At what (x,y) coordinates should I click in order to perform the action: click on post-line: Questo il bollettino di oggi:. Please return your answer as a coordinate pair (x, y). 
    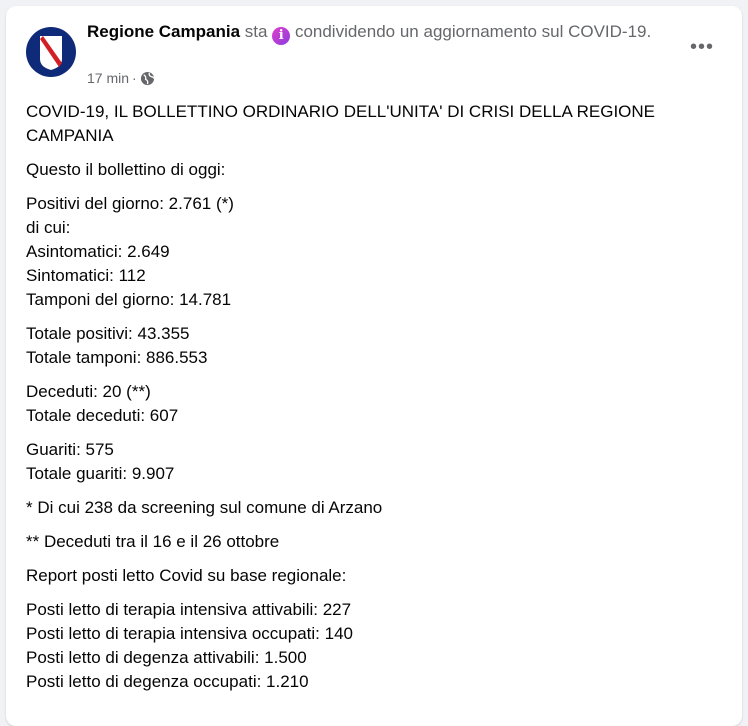
    Looking at the image, I should click on (126, 169).